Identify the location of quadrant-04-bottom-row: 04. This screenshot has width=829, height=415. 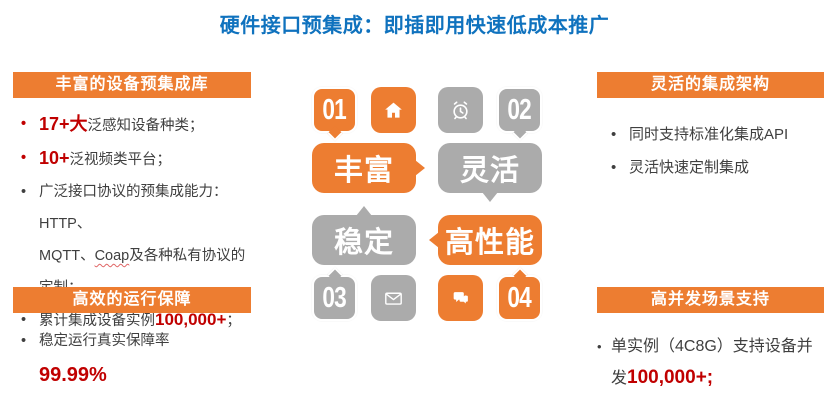
(490, 298).